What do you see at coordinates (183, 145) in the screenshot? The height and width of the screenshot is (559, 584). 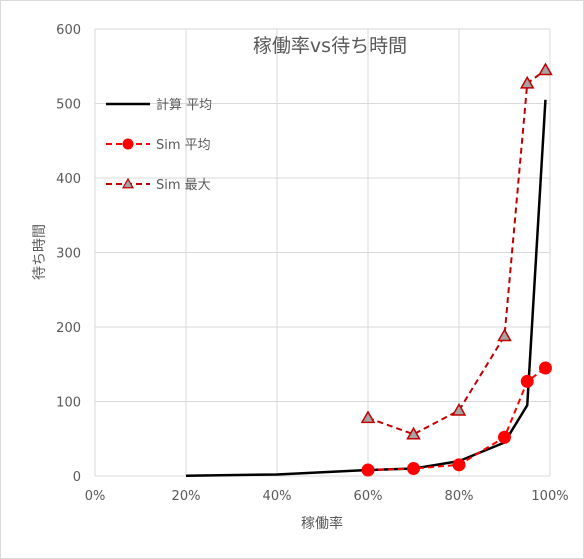 I see `legend-label-1: Sim 平均` at bounding box center [183, 145].